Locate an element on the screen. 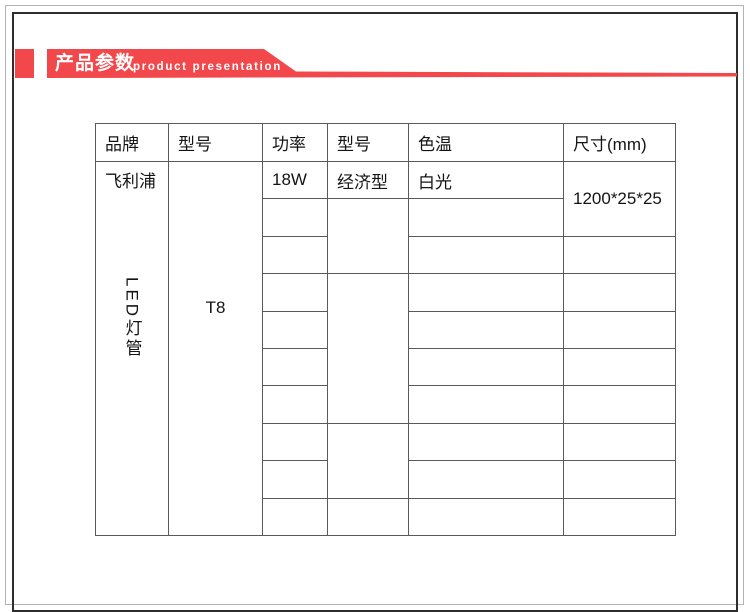 The height and width of the screenshot is (612, 750). header-color-temp: 色温 is located at coordinates (486, 142).